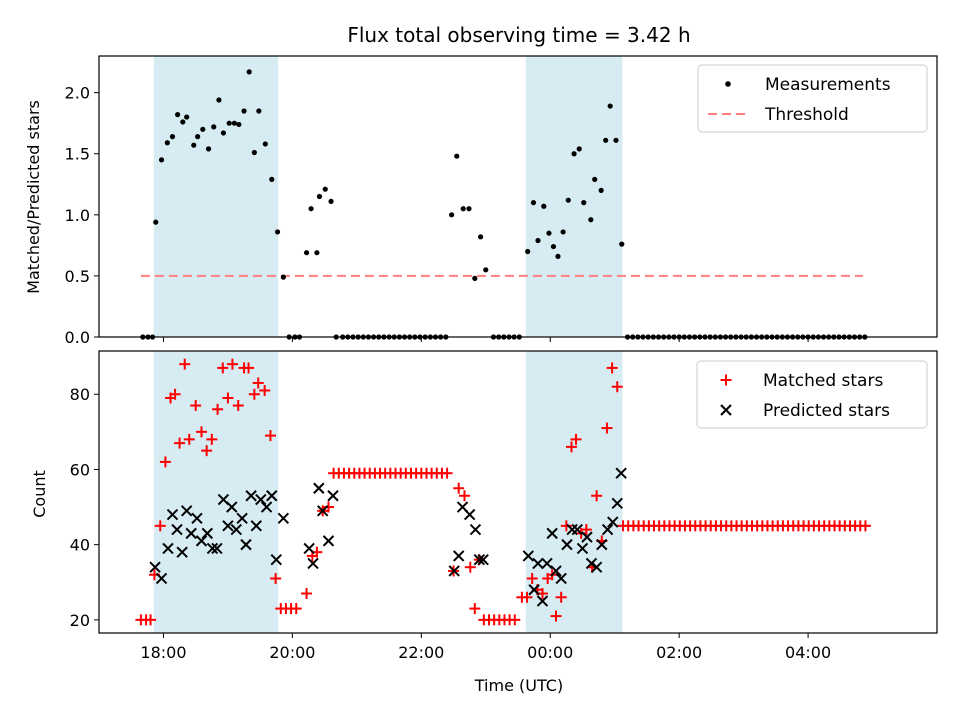 The width and height of the screenshot is (960, 720). I want to click on legend-threshold-label: Threshold, so click(806, 115).